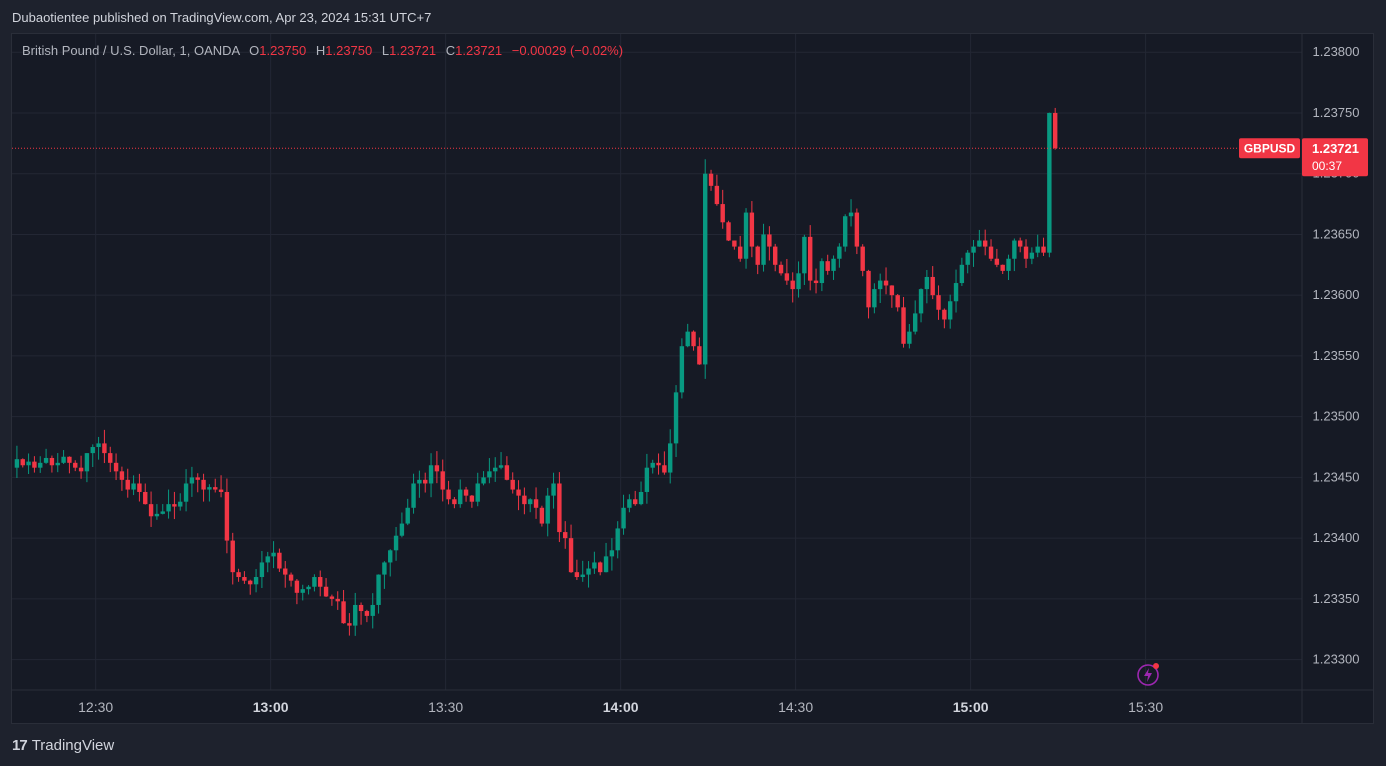  I want to click on y-tick-label: 1.23600, so click(1336, 294).